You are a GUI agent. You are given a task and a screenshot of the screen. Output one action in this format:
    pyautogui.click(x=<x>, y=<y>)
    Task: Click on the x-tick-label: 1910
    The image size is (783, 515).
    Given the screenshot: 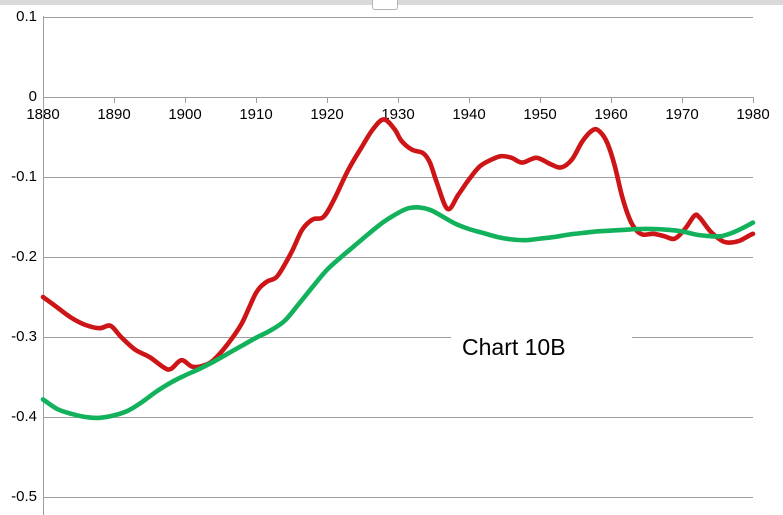 What is the action you would take?
    pyautogui.click(x=256, y=114)
    